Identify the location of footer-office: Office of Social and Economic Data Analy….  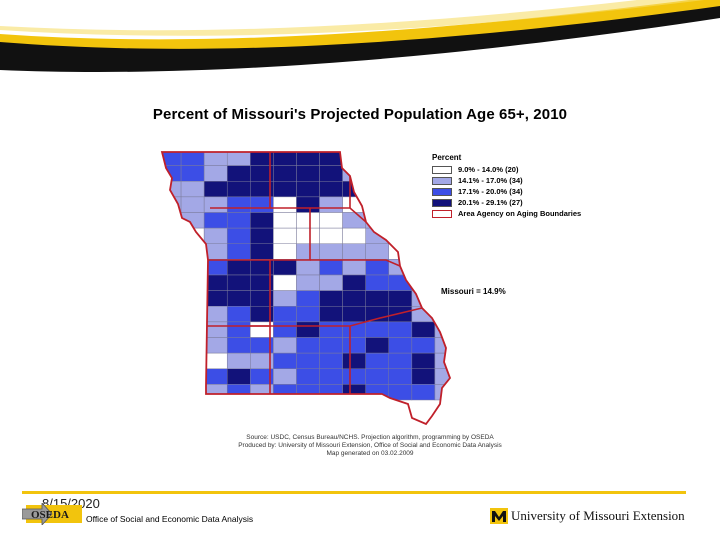
(170, 519).